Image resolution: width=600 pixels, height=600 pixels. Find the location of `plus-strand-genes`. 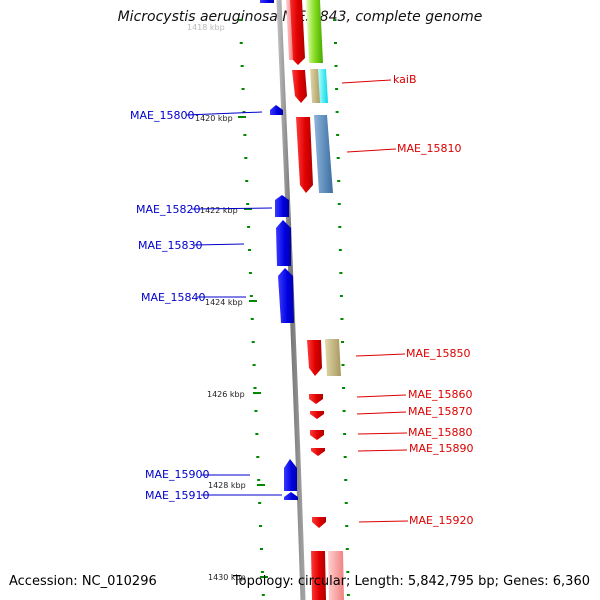

plus-strand-genes is located at coordinates (315, 300).